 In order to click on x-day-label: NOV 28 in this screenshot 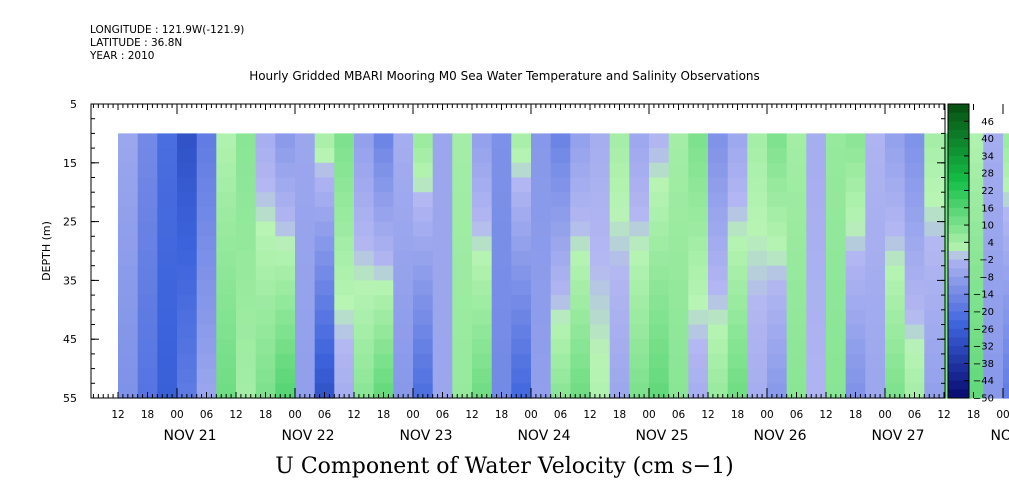, I will do `click(999, 436)`.